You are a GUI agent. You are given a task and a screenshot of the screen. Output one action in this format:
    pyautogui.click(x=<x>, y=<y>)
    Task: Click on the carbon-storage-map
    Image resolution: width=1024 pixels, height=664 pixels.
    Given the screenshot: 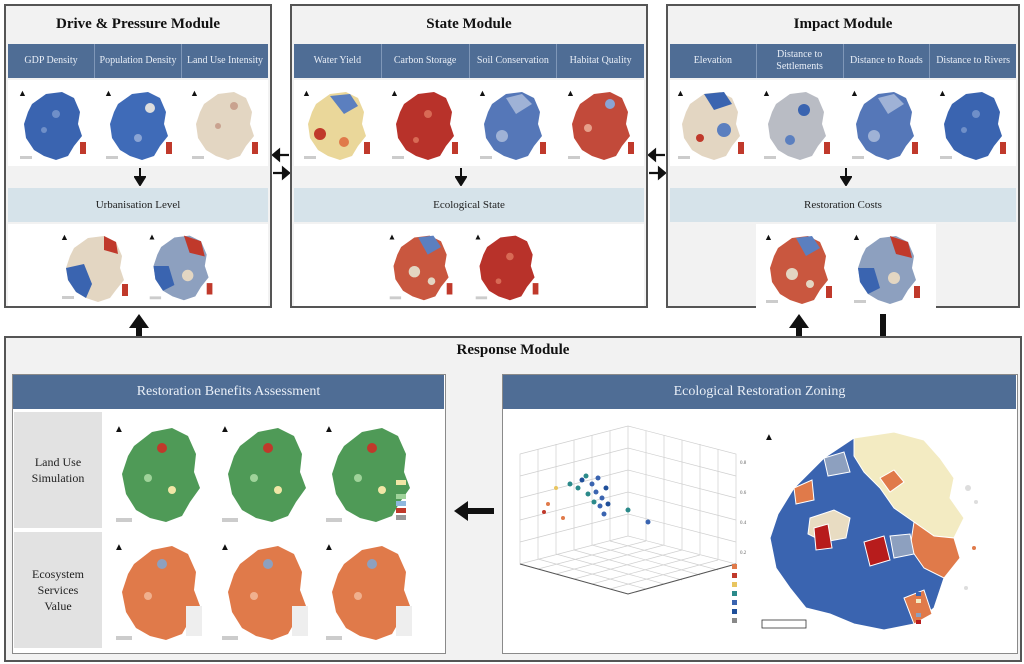 What is the action you would take?
    pyautogui.click(x=426, y=124)
    